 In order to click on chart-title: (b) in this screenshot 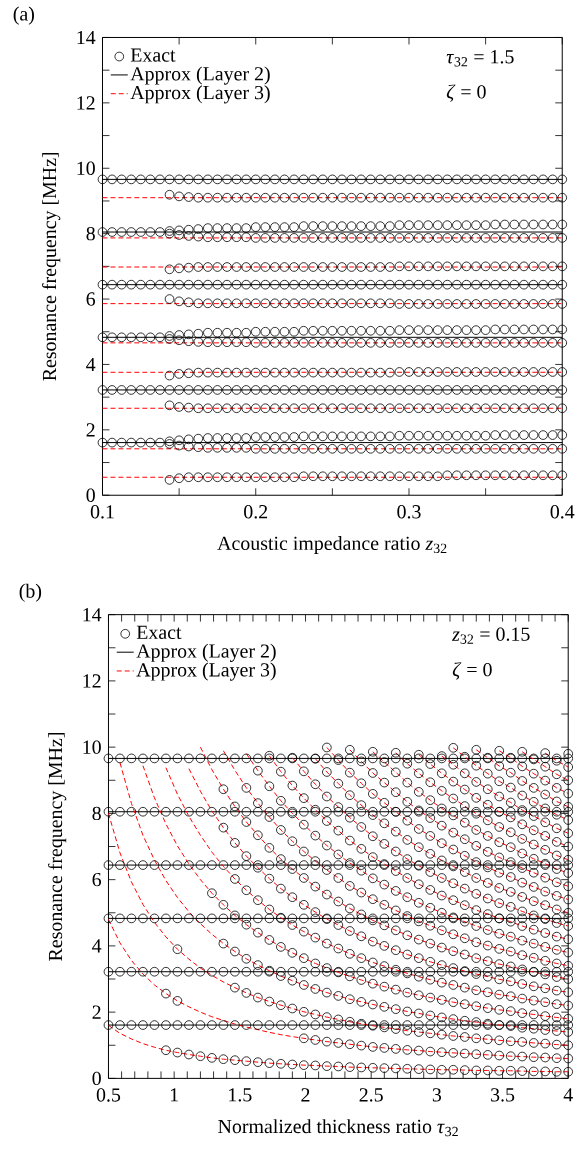, I will do `click(30, 592)`.